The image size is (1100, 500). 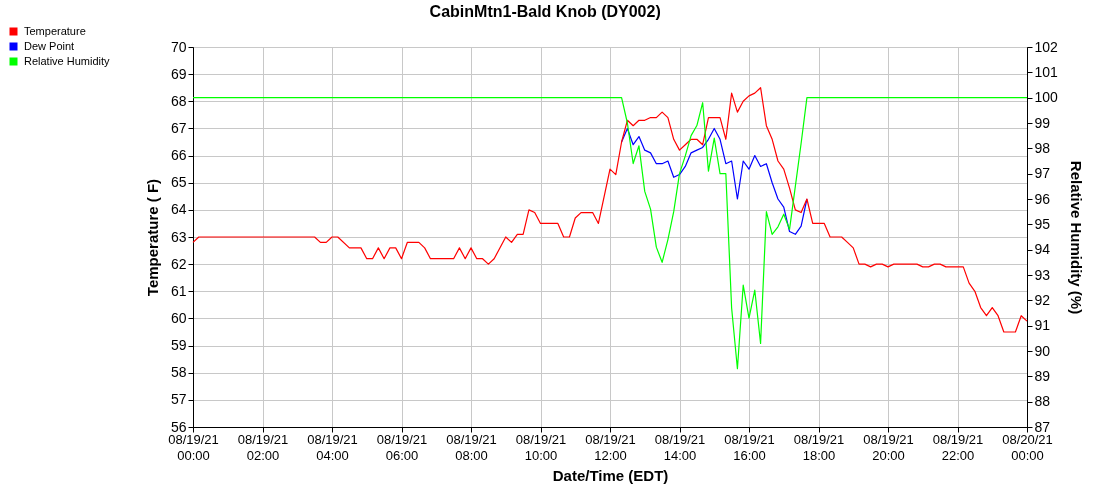 What do you see at coordinates (178, 155) in the screenshot?
I see `y-tick-label: 66` at bounding box center [178, 155].